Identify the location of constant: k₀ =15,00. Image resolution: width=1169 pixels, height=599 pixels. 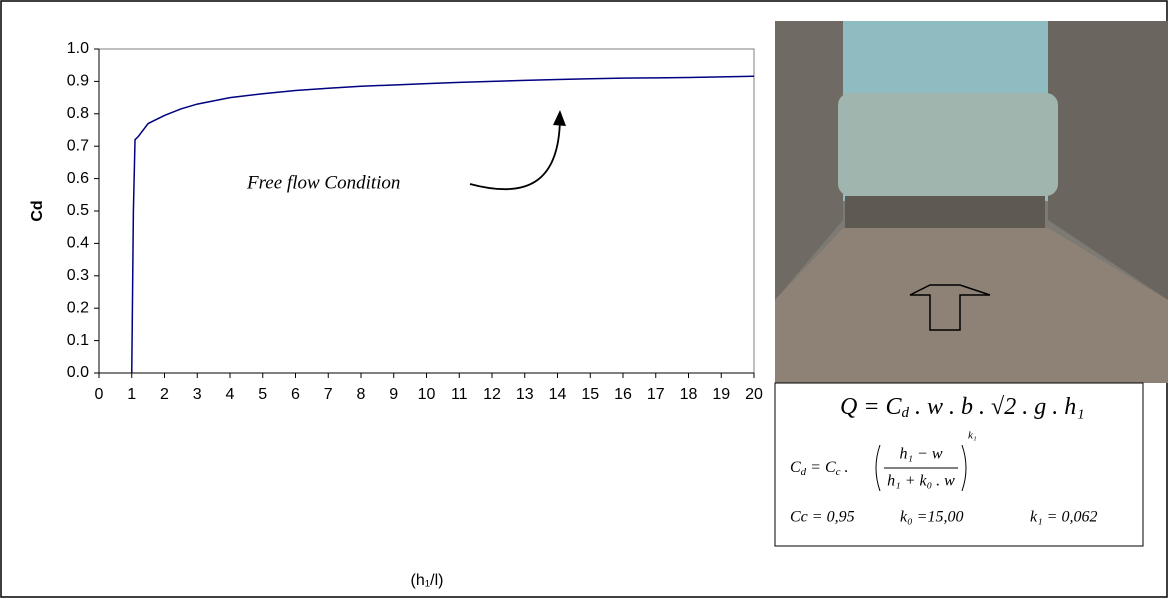
(931, 517).